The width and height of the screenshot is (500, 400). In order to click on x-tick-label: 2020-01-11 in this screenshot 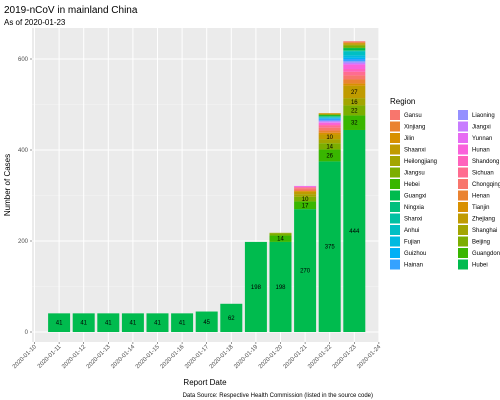, I will do `click(50, 357)`.